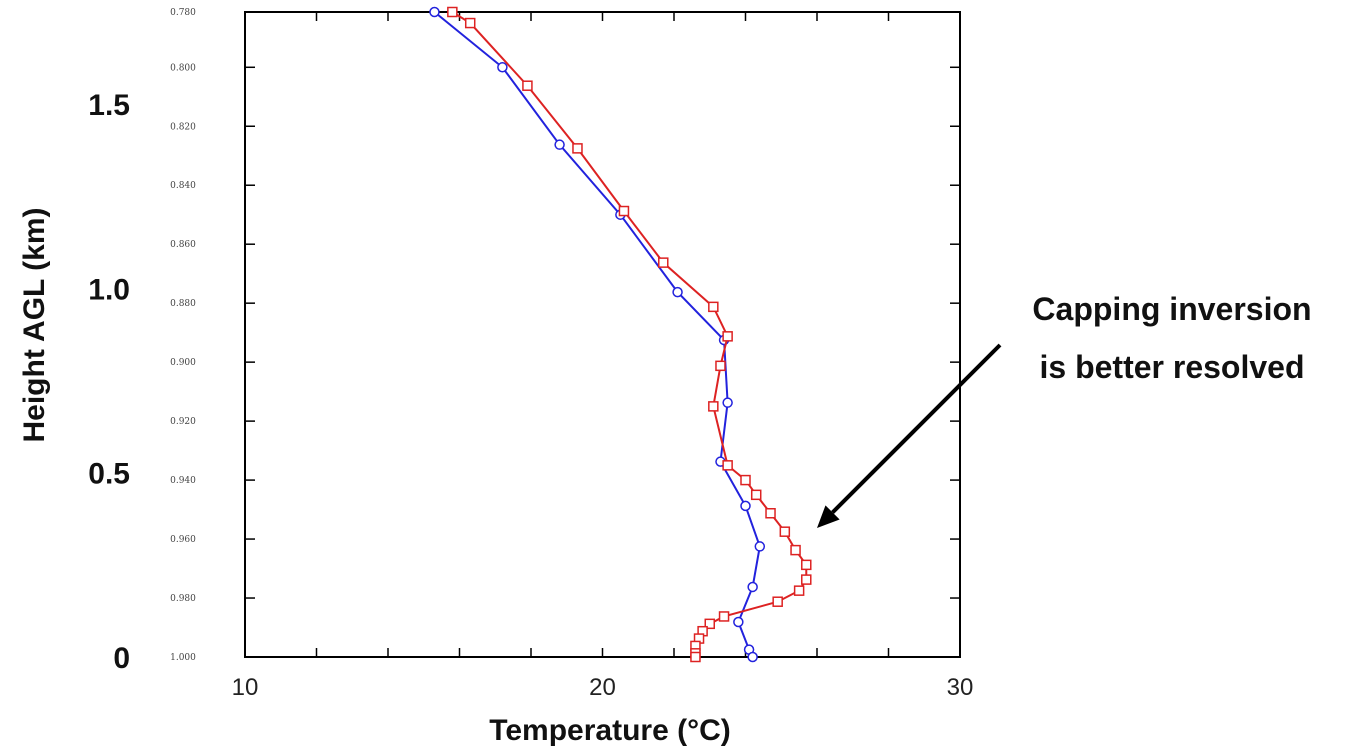 This screenshot has height=750, width=1353. I want to click on sigma-tick-label: 0.980, so click(183, 599).